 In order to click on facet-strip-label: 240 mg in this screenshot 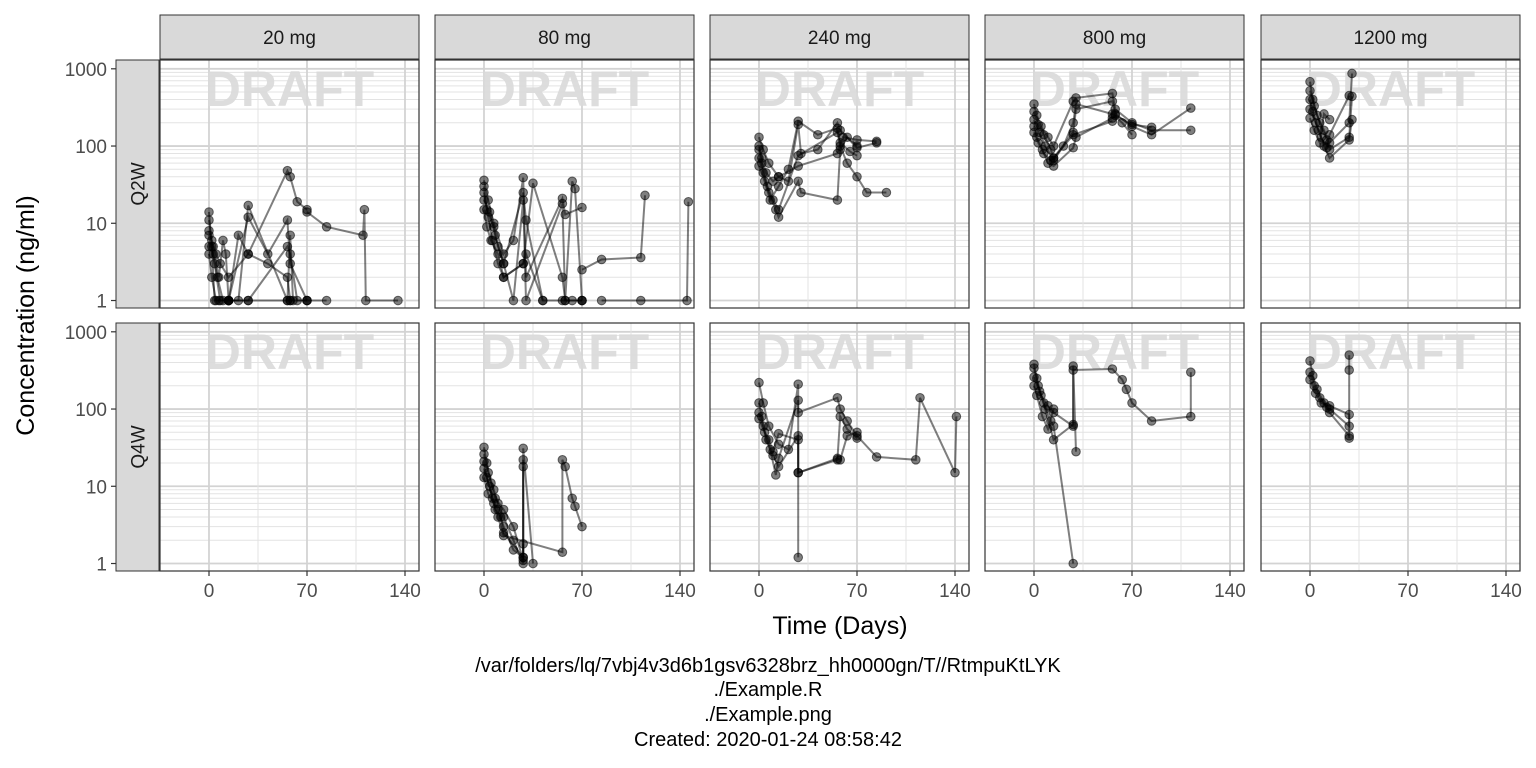, I will do `click(839, 38)`.